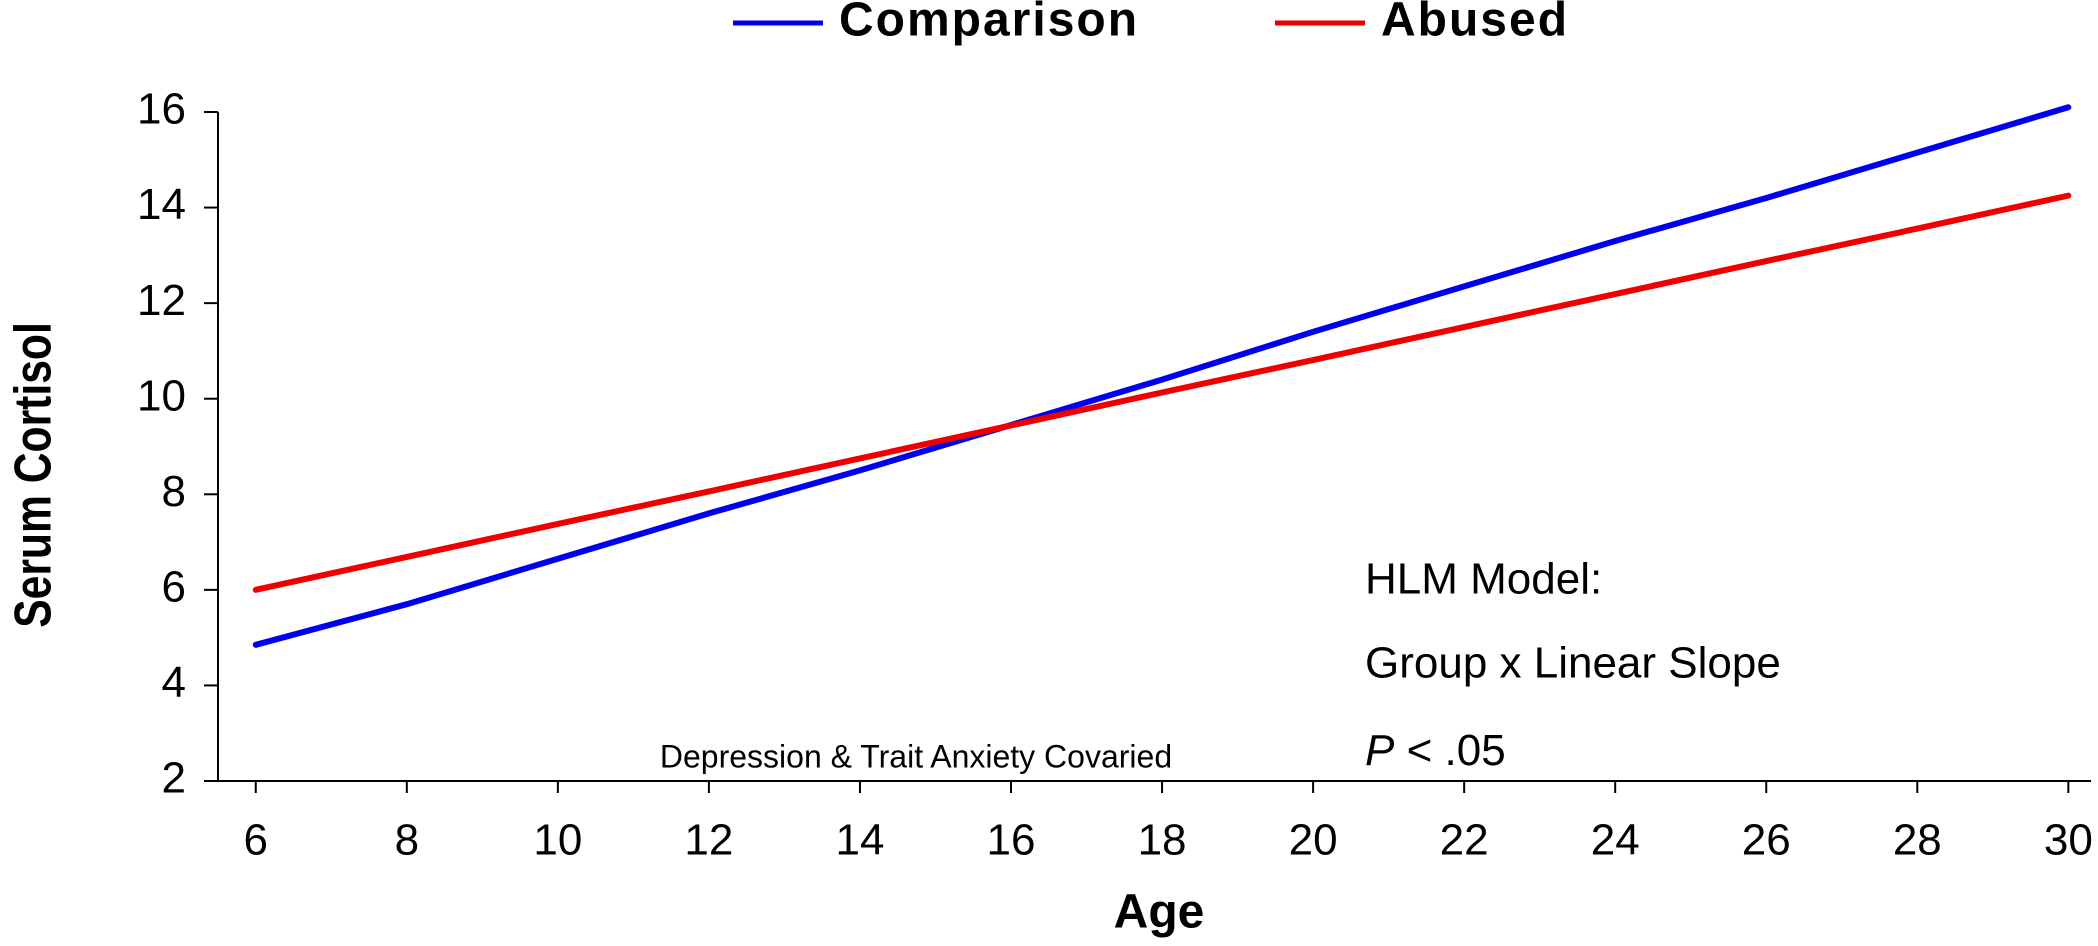 This screenshot has height=946, width=2098. What do you see at coordinates (161, 109) in the screenshot?
I see `y-tick-label: 16` at bounding box center [161, 109].